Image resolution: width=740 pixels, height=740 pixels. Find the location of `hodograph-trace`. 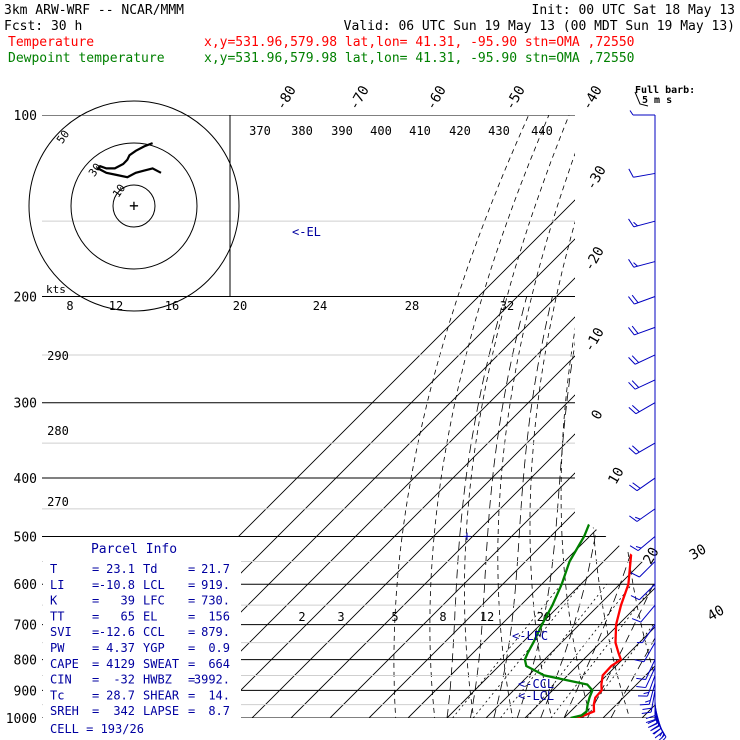

hodograph-trace is located at coordinates (129, 160).